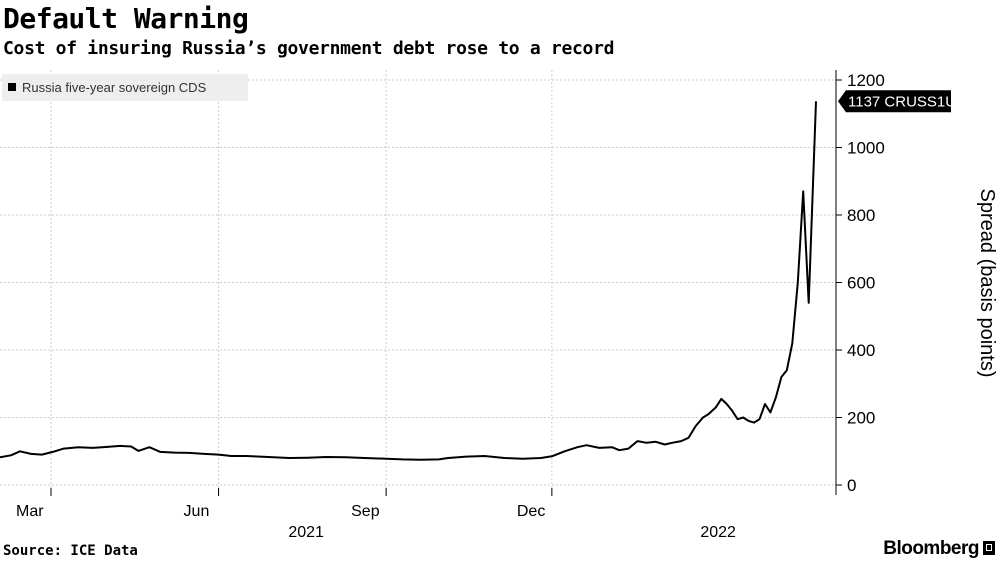 This screenshot has width=1003, height=564. I want to click on x-axis-ticks: Mar Jun Sep Dec 2021 2022, so click(376, 514).